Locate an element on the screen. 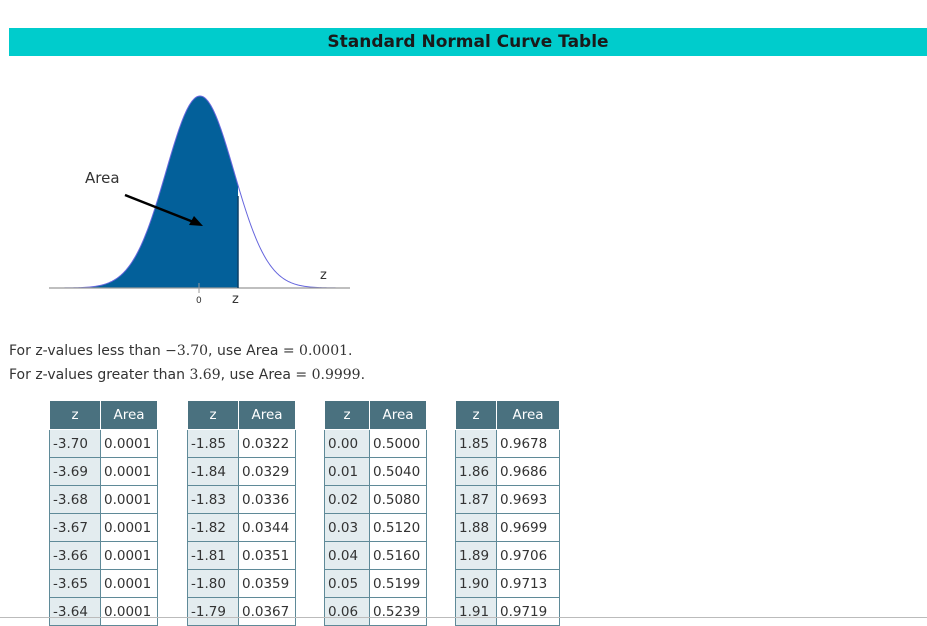 Image resolution: width=927 pixels, height=626 pixels. z-value-cell: 0.03 is located at coordinates (347, 527).